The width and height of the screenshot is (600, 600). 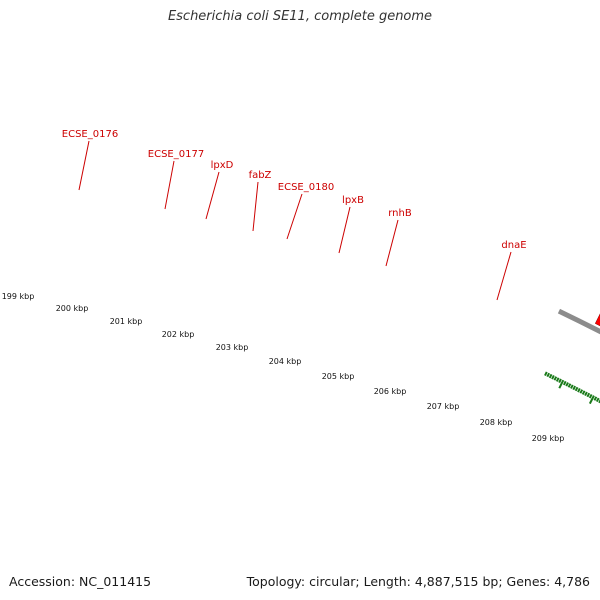 What do you see at coordinates (353, 200) in the screenshot?
I see `gene-label: lpxB` at bounding box center [353, 200].